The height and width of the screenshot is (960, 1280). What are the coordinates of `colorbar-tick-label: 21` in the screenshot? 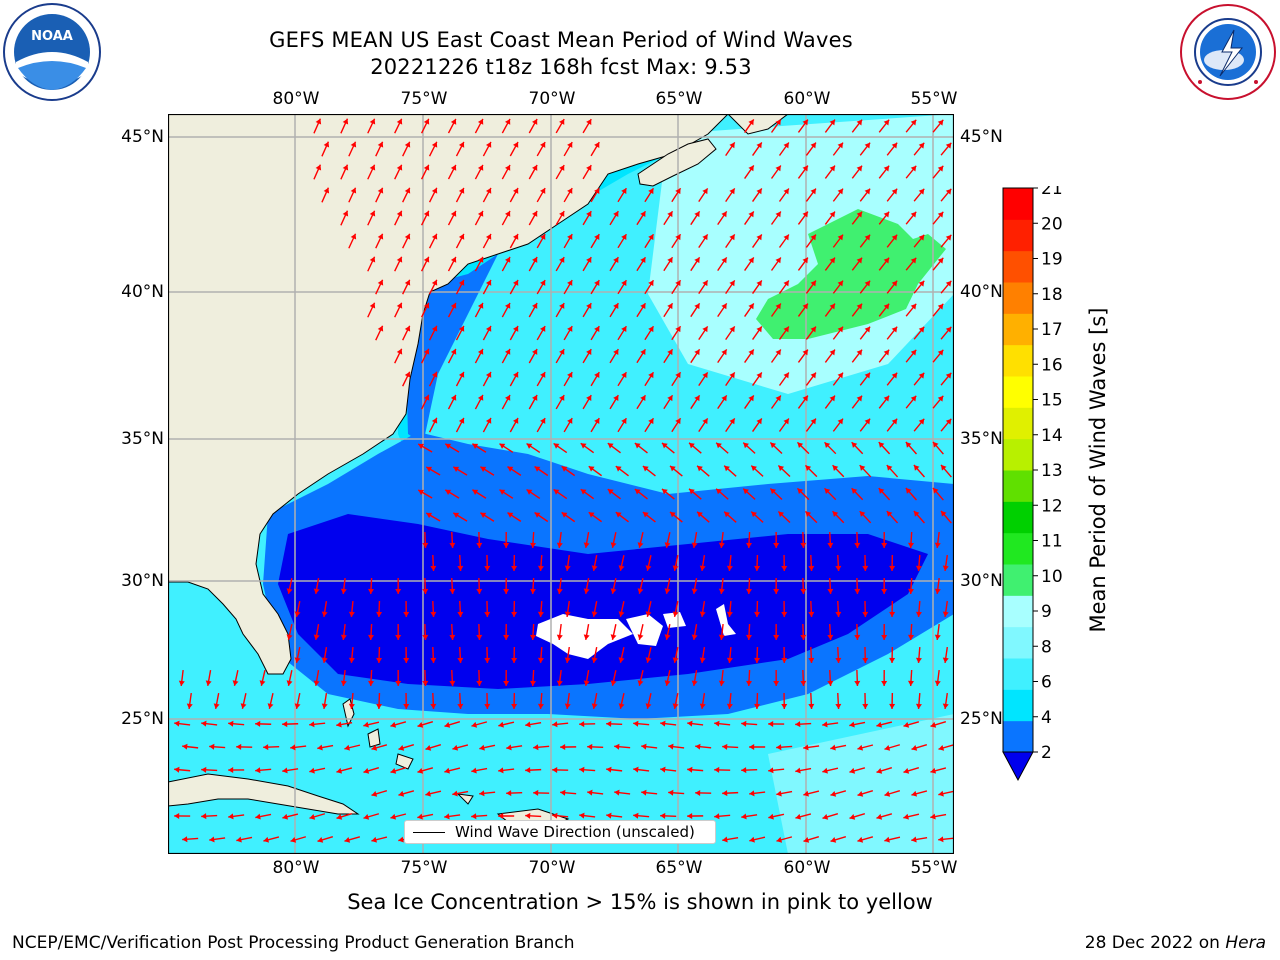 It's located at (1052, 192).